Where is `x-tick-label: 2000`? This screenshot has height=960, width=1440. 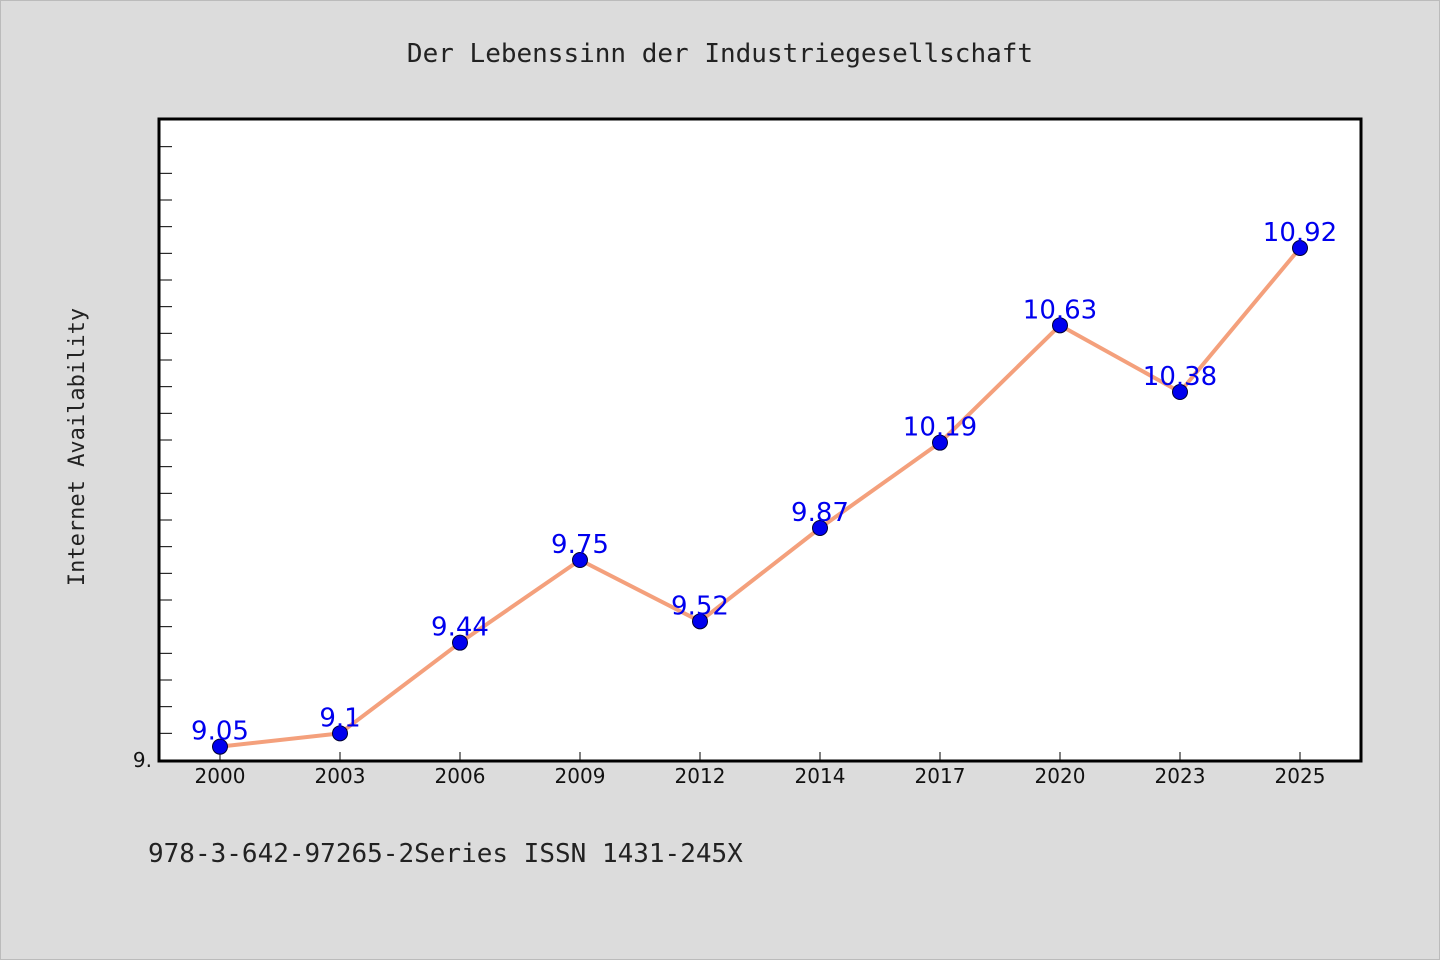 x-tick-label: 2000 is located at coordinates (220, 776).